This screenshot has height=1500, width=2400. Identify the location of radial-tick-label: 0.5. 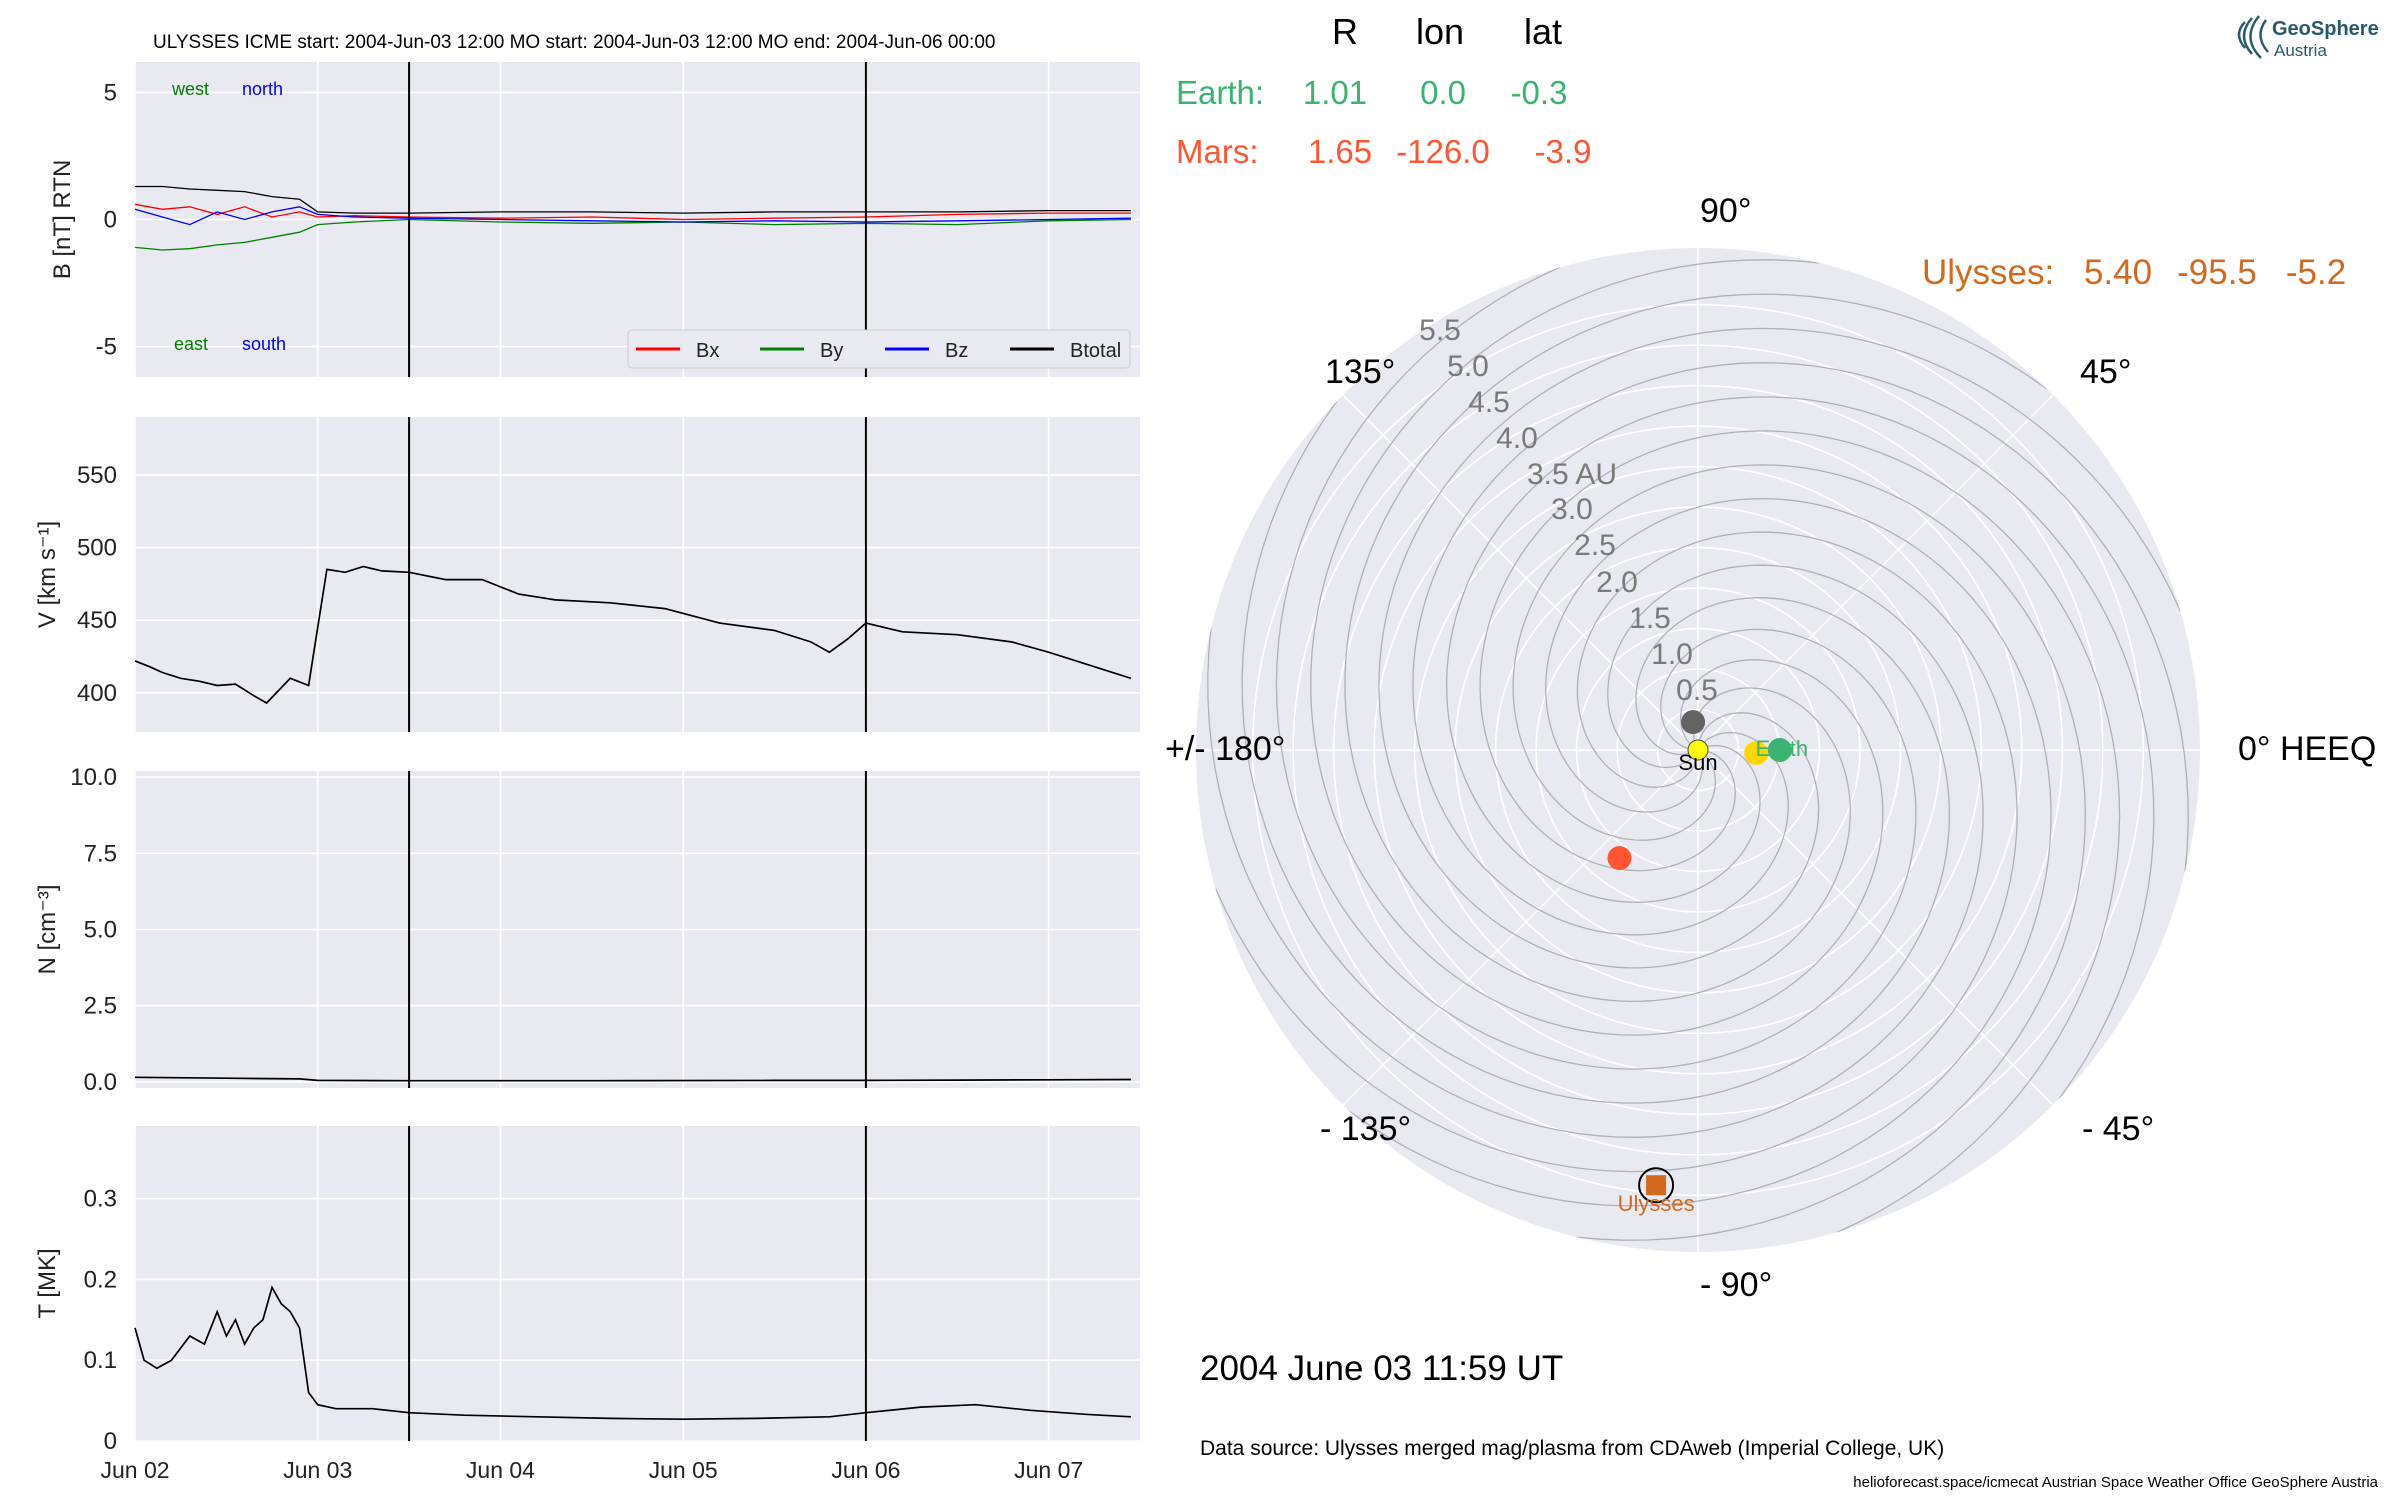
(1697, 690).